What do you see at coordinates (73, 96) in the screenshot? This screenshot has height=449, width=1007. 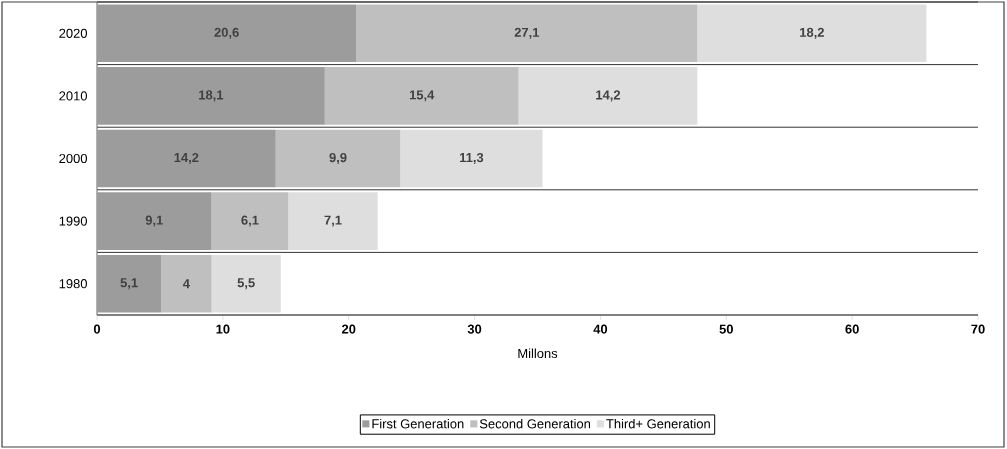 I see `y-tick-label: 2010` at bounding box center [73, 96].